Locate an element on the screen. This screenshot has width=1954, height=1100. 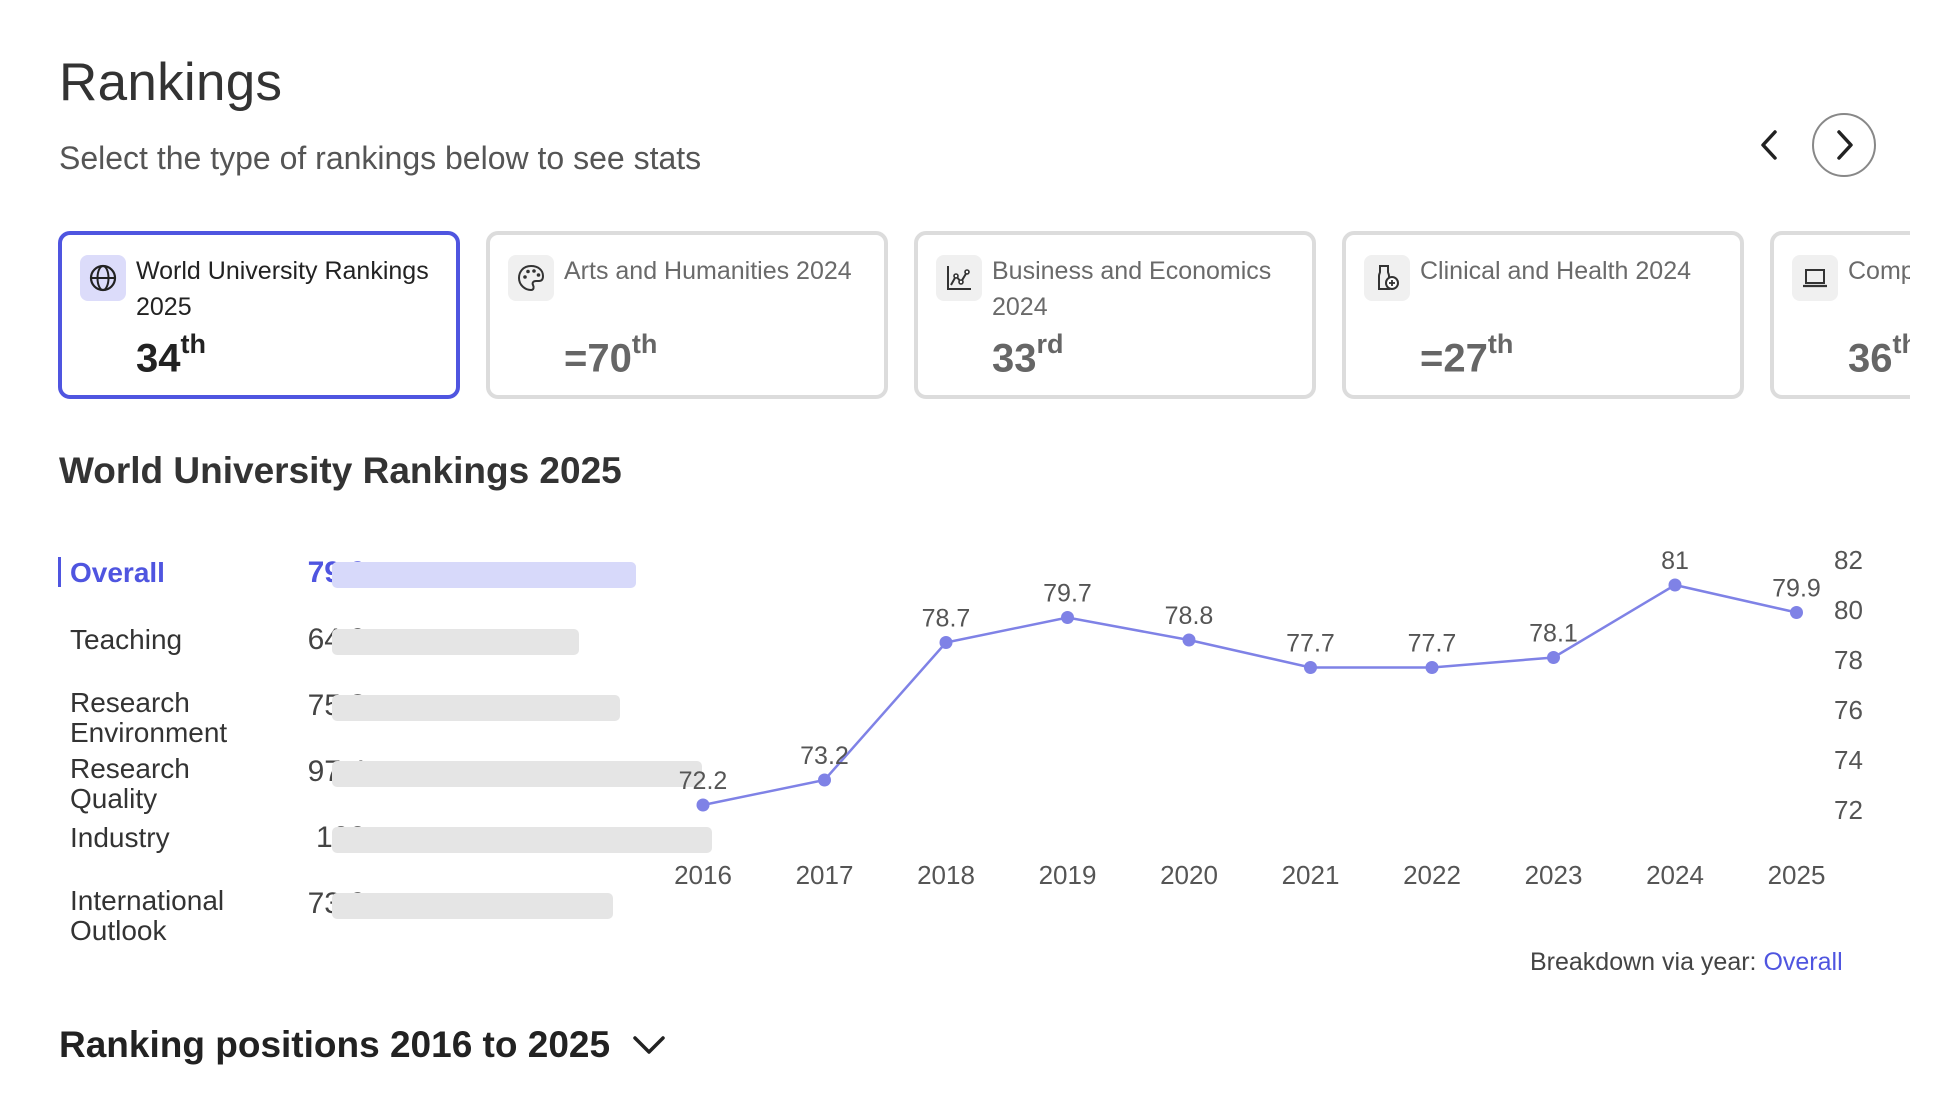
x-tick-label: 2024 is located at coordinates (1675, 875).